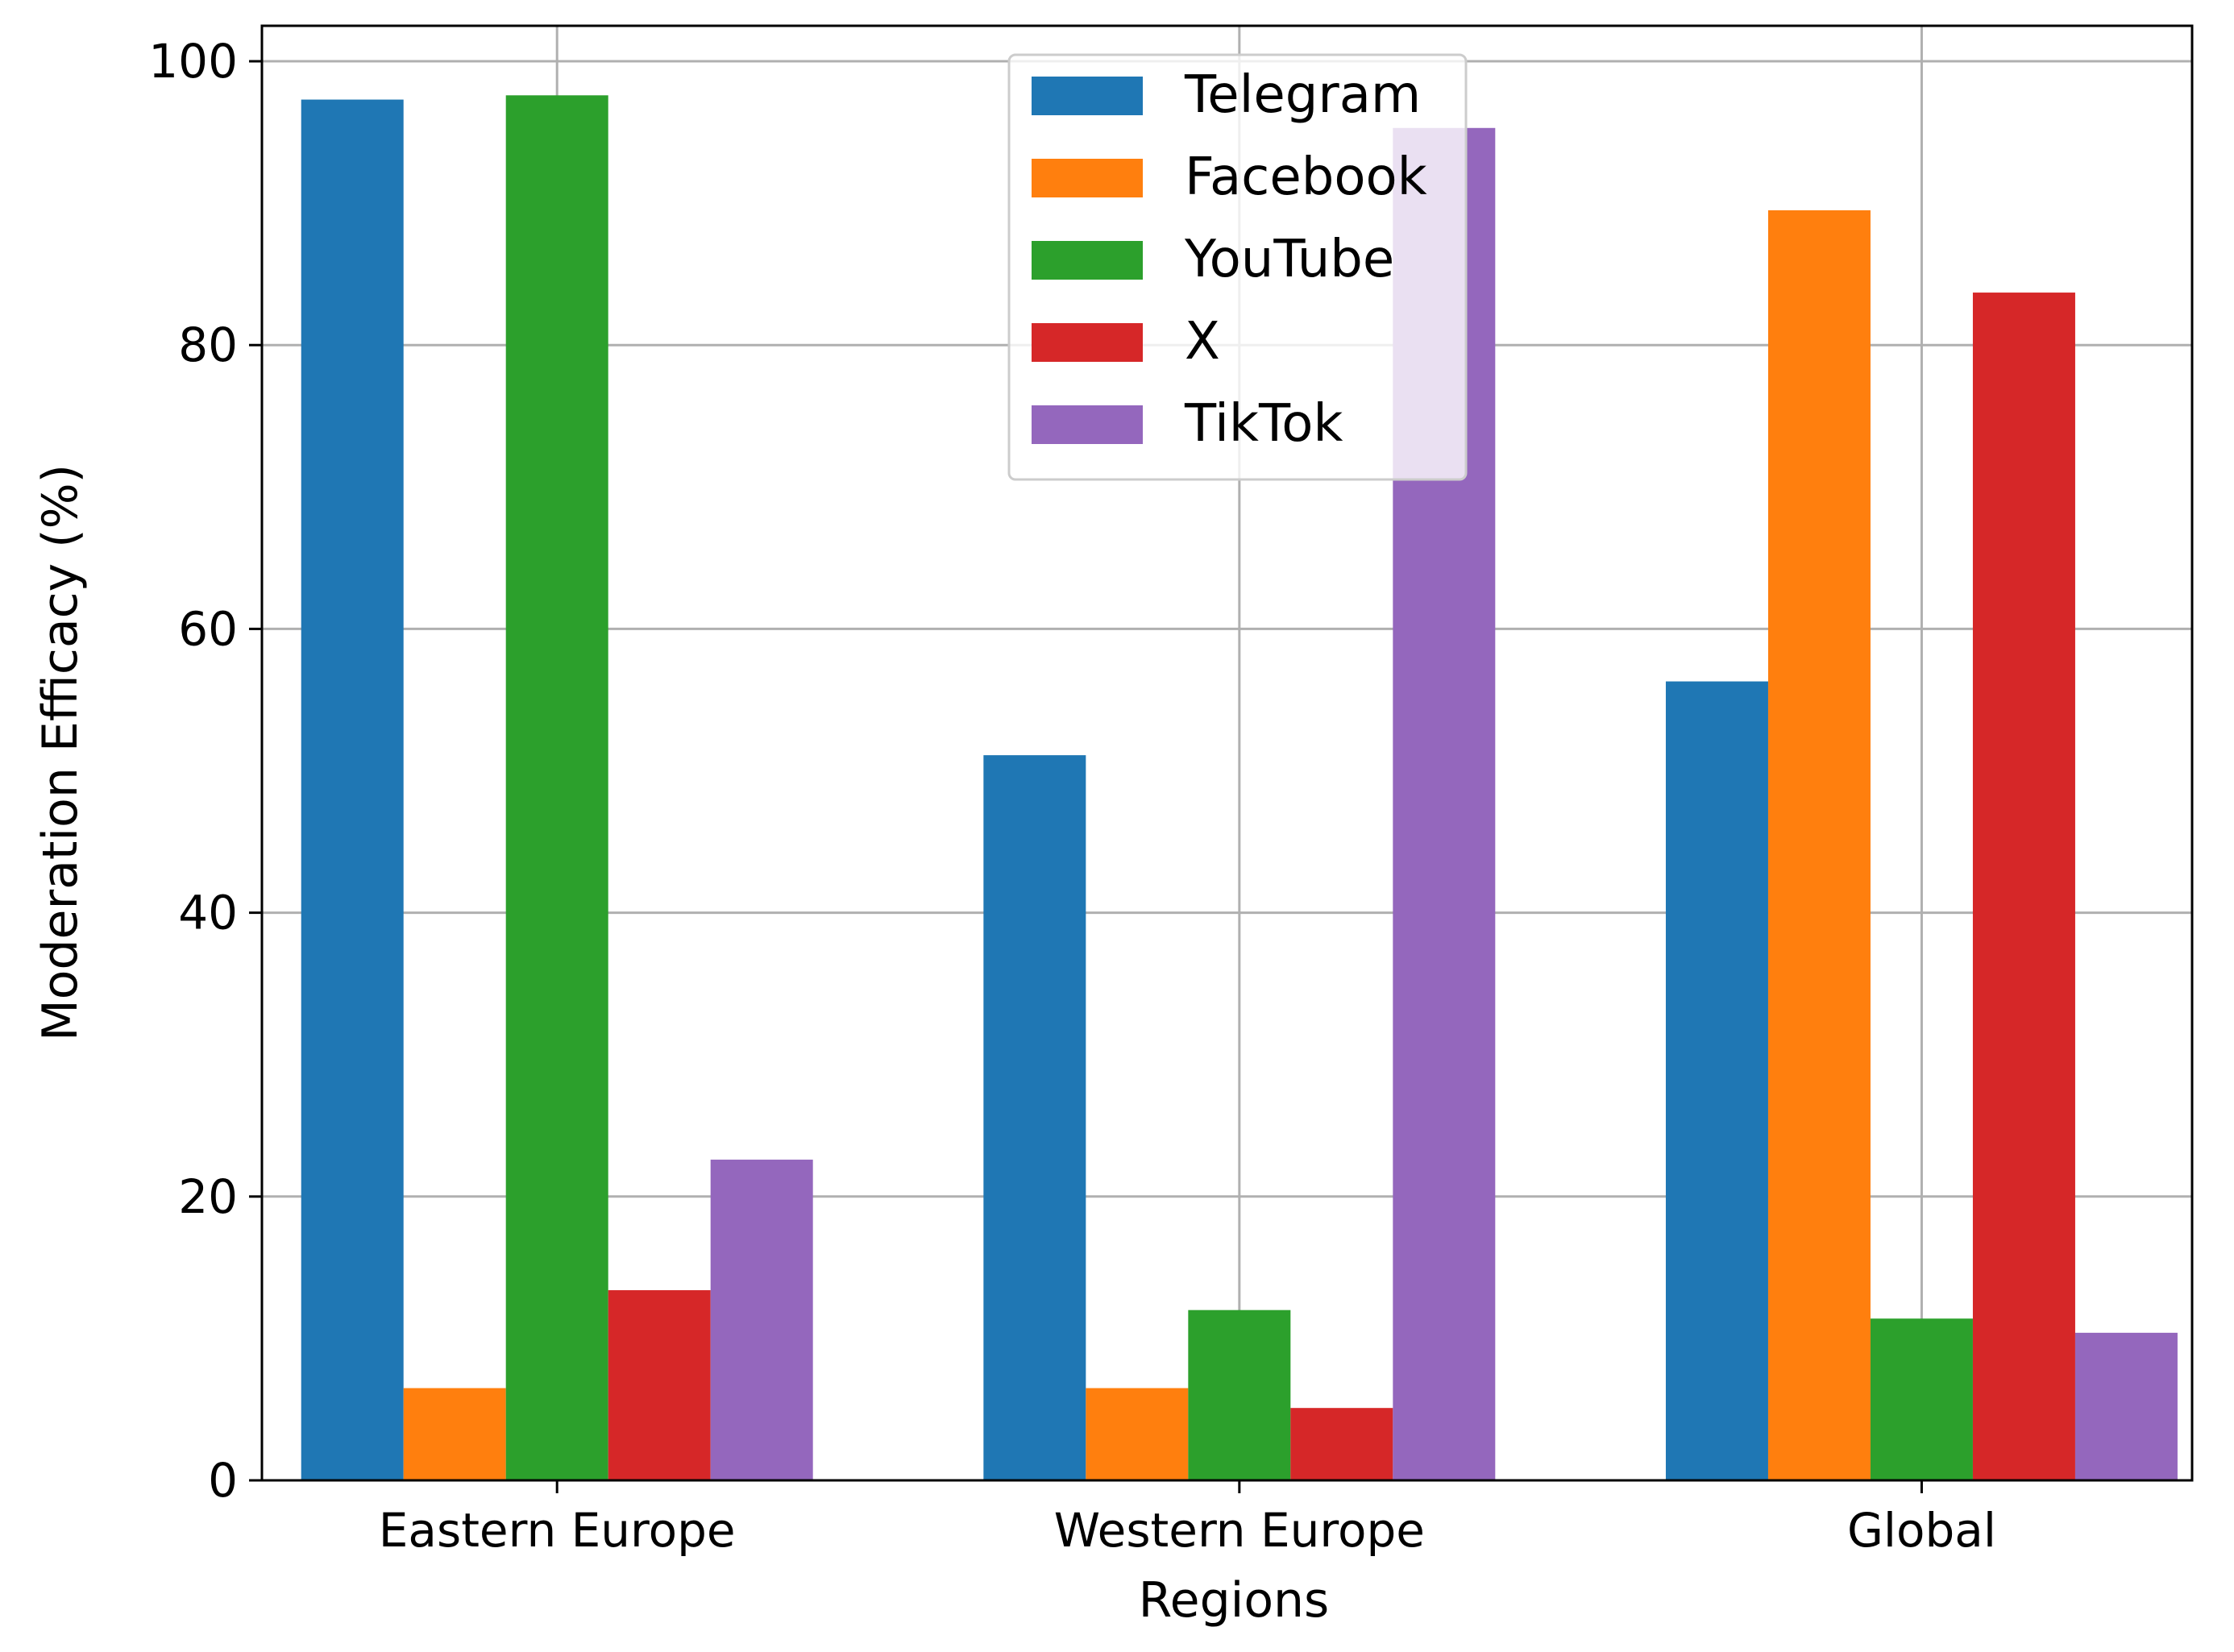 The width and height of the screenshot is (2234, 1652). I want to click on bar-x-eastern-europe, so click(659, 1385).